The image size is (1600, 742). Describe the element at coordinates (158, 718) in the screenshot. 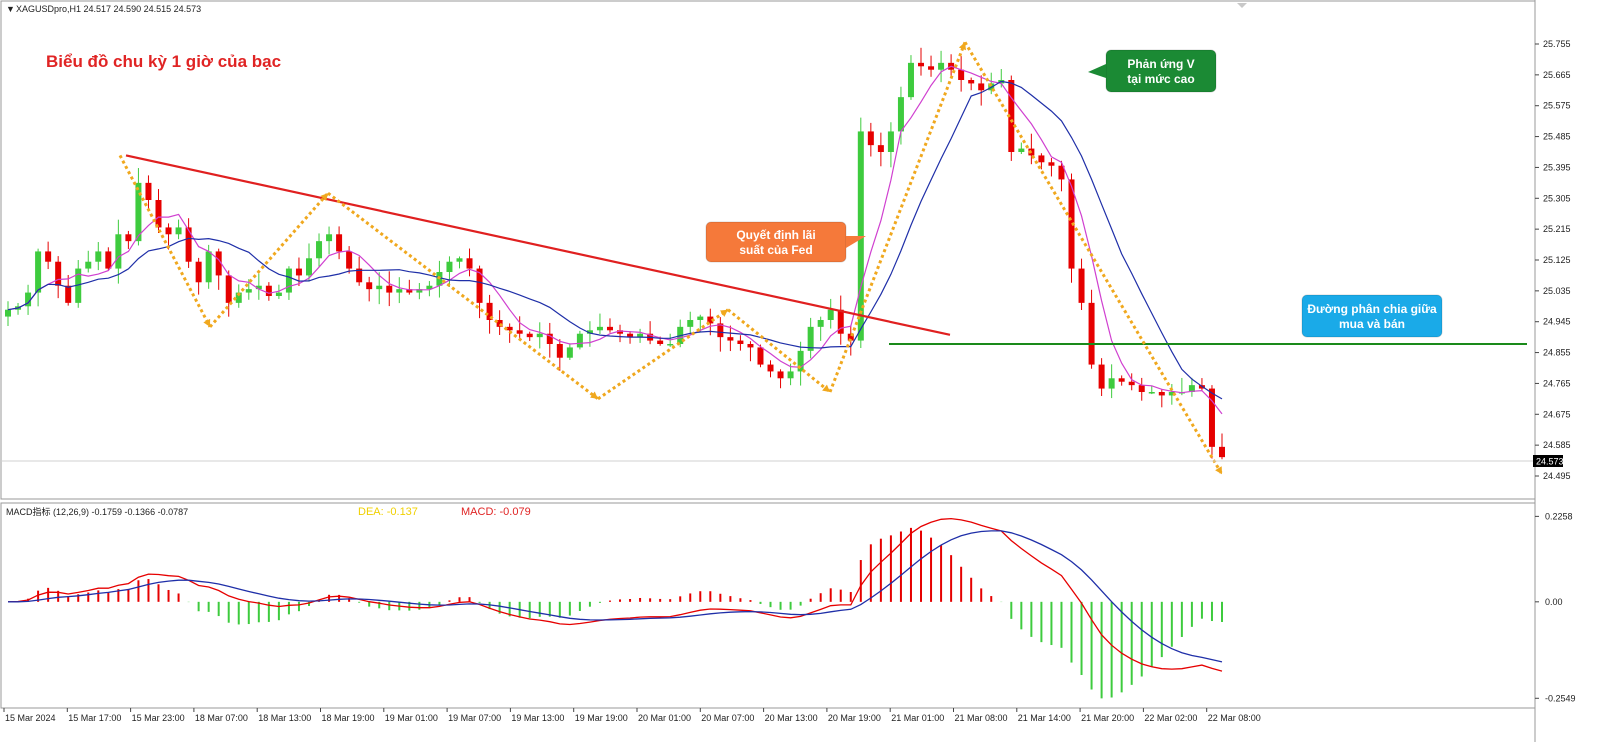

I see `x-tick-label: 15 Mar 23:00` at that location.